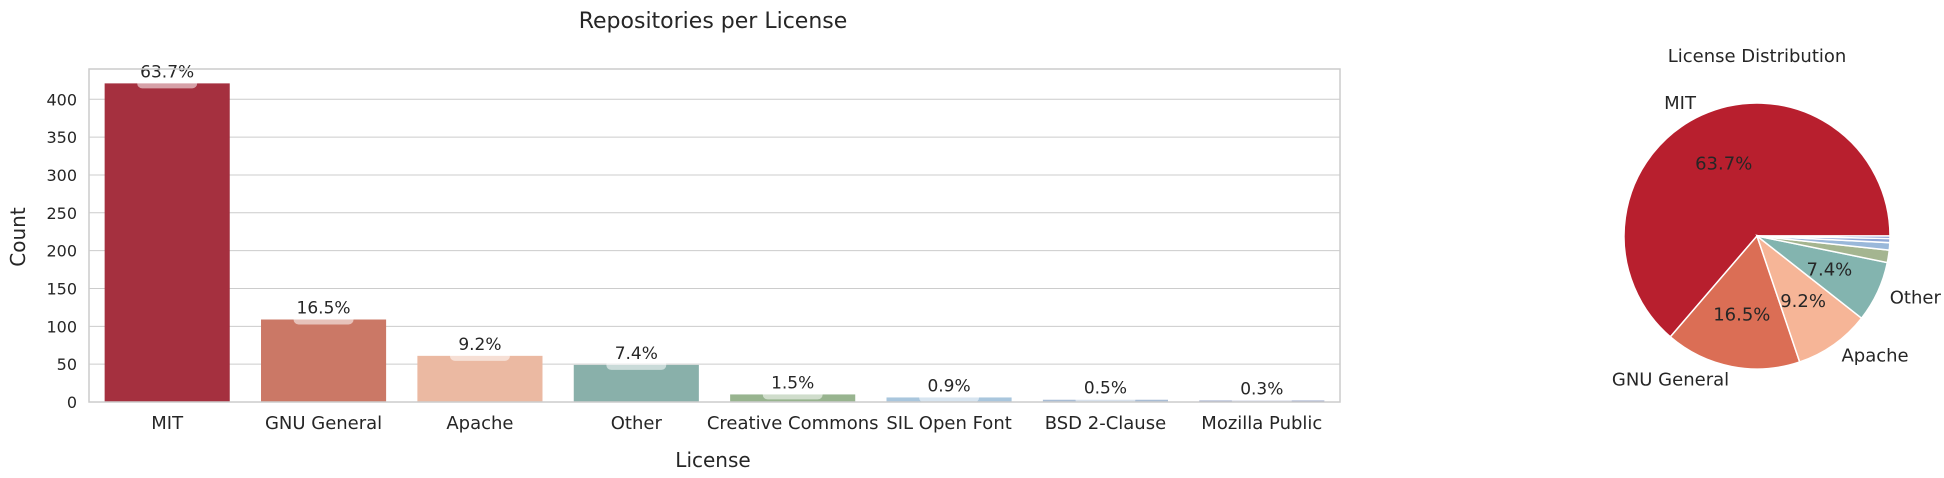 The height and width of the screenshot is (478, 1944). What do you see at coordinates (948, 423) in the screenshot?
I see `x-tick-label: SIL Open Font` at bounding box center [948, 423].